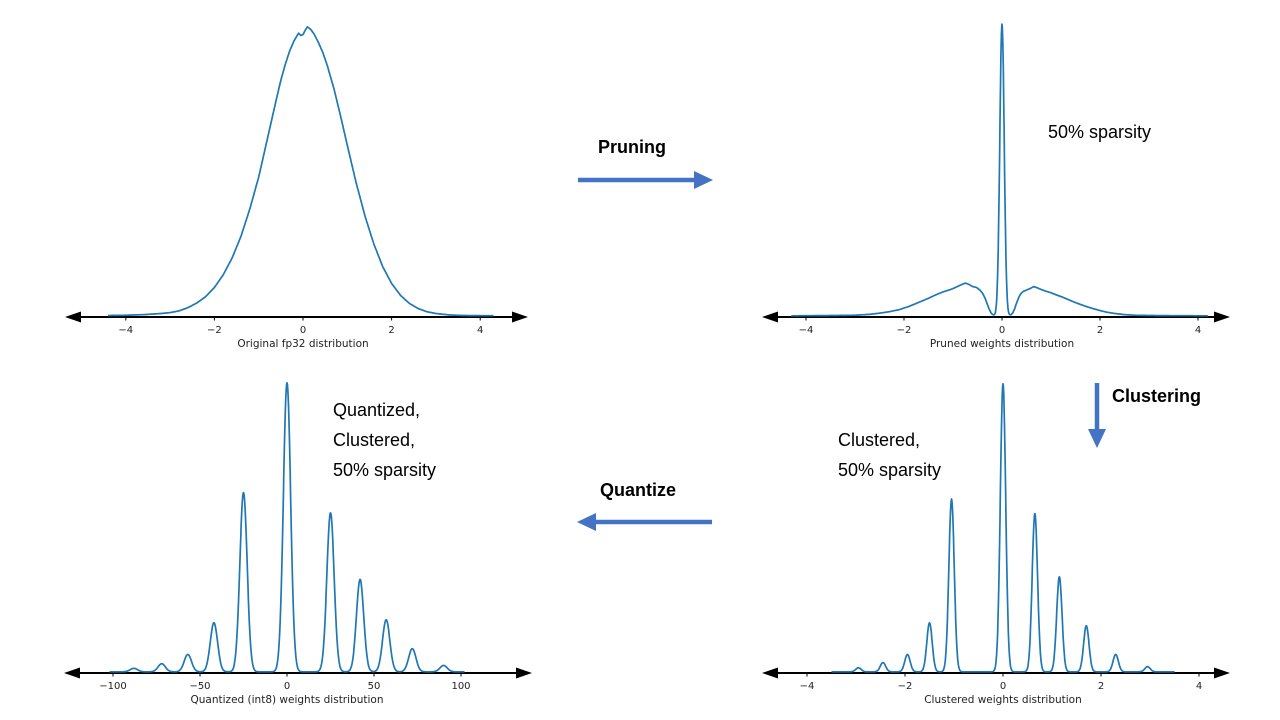  Describe the element at coordinates (1002, 344) in the screenshot. I see `svg-text: Pruned weights distribution` at that location.